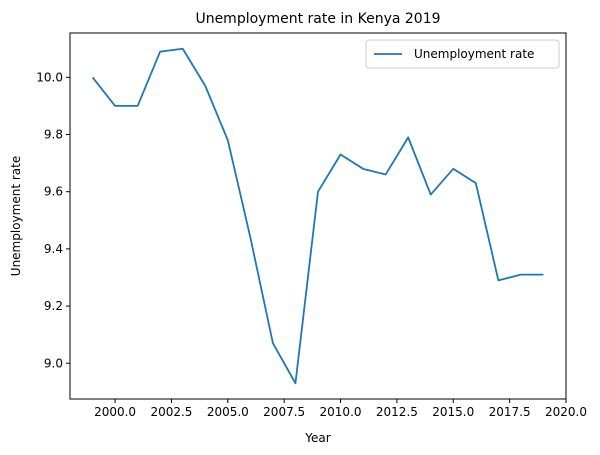  Describe the element at coordinates (397, 412) in the screenshot. I see `x-tick-label: 2012.5` at that location.